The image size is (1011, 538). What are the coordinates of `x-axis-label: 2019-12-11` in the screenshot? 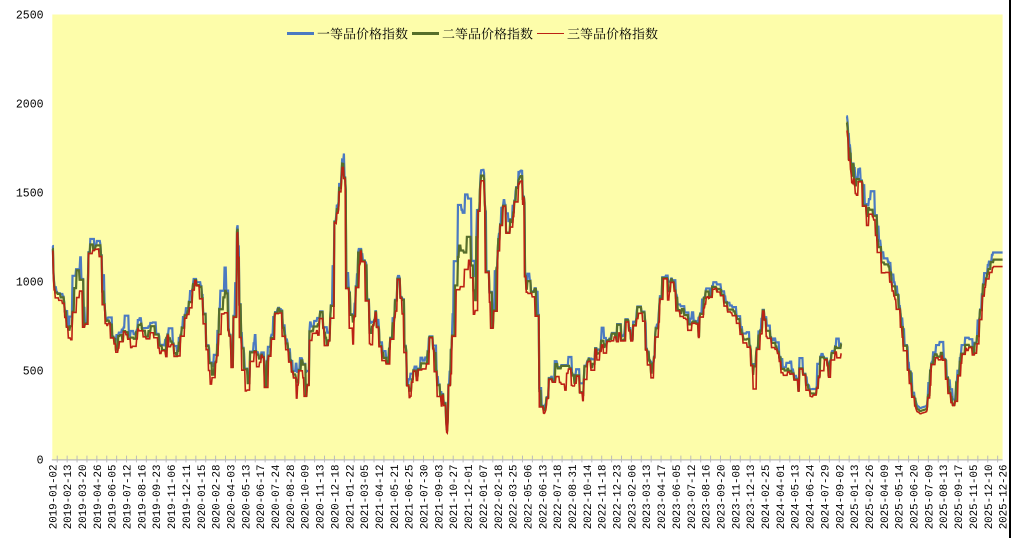 It's located at (188, 497).